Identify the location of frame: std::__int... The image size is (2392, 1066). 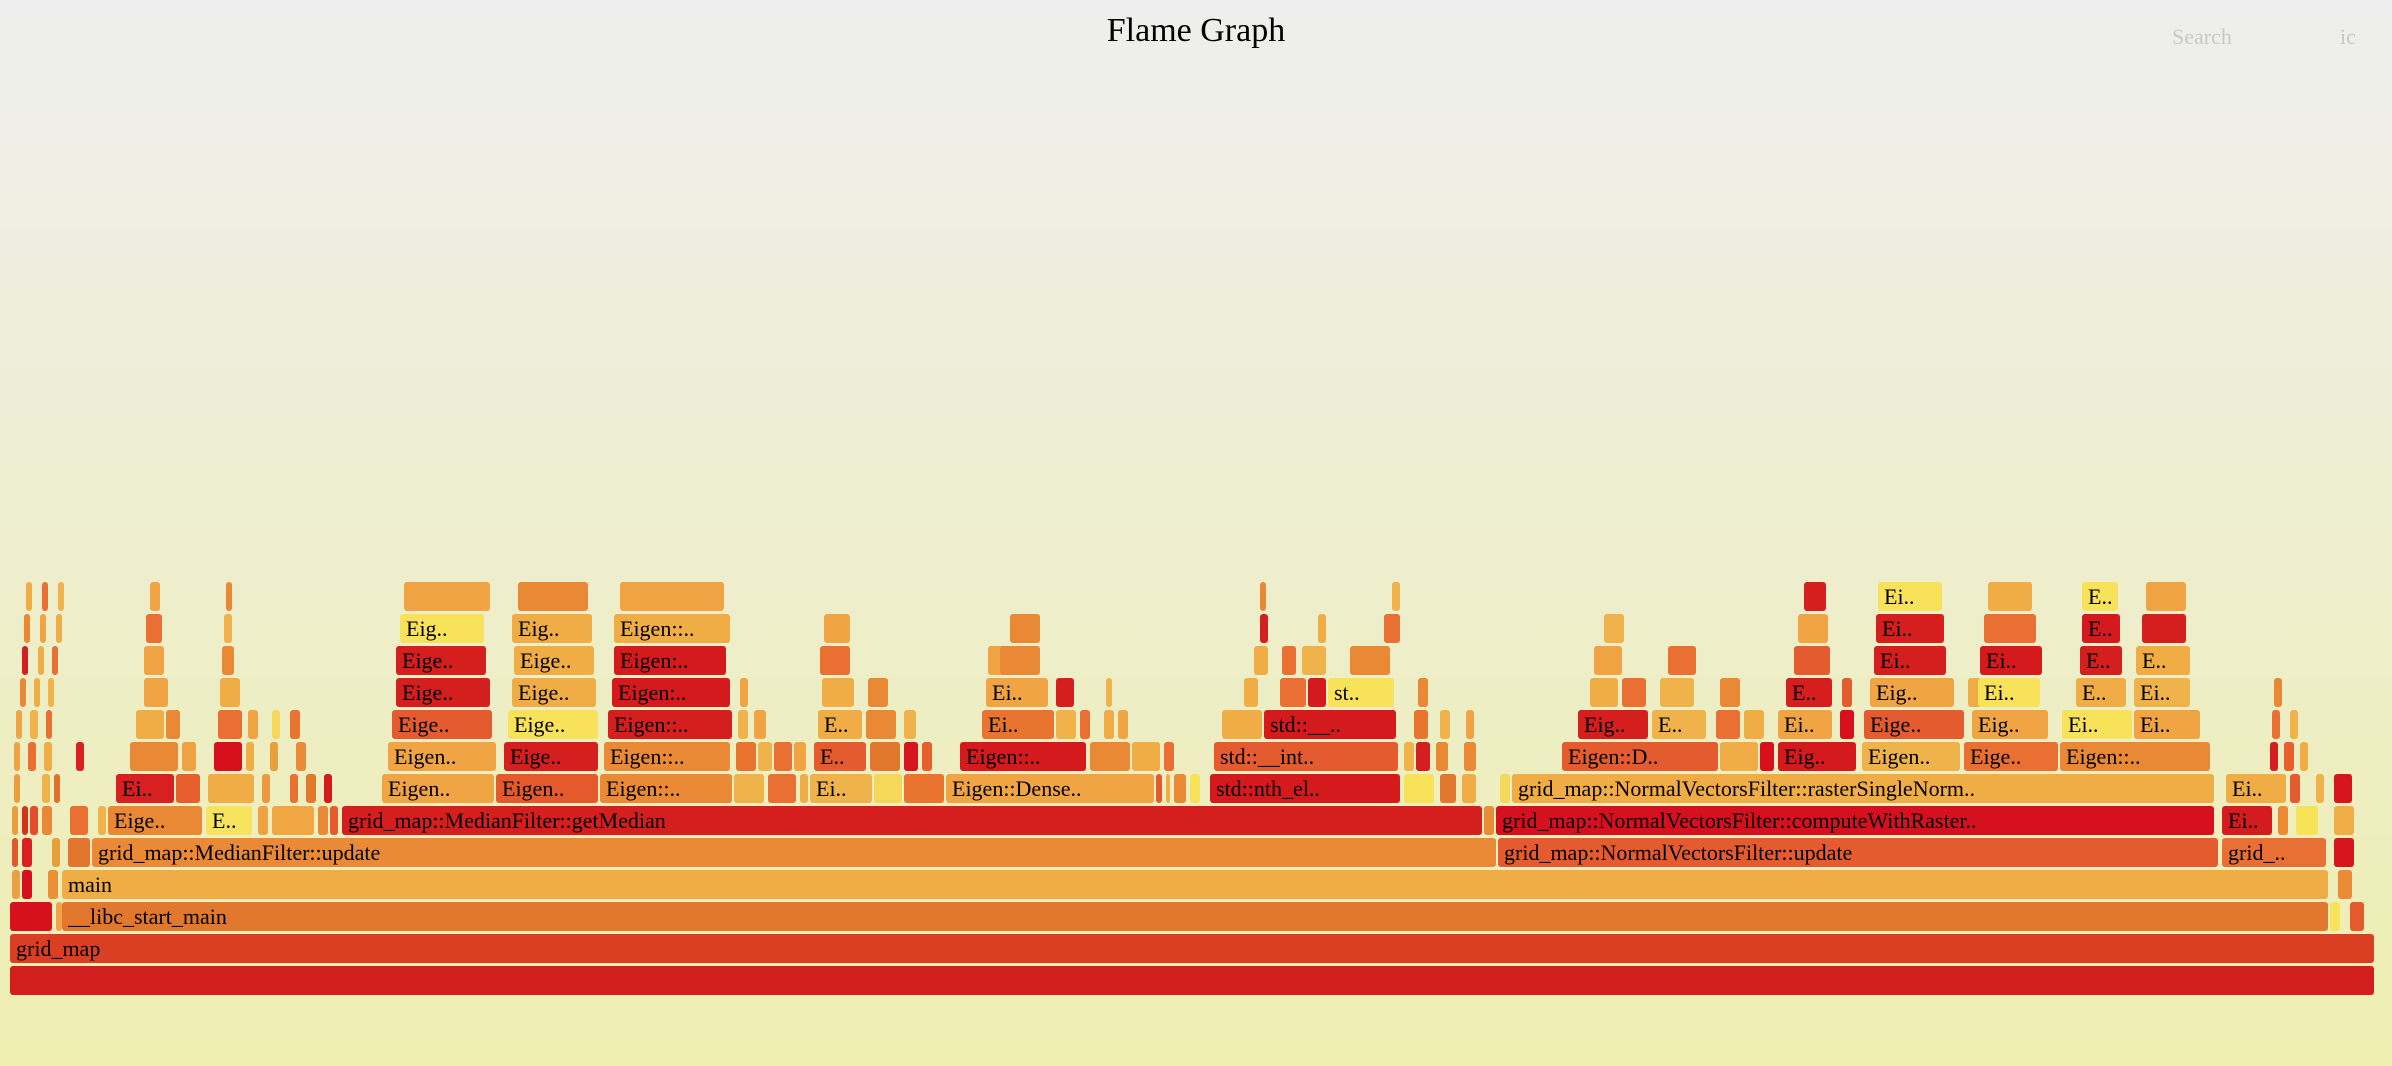
(1306, 756).